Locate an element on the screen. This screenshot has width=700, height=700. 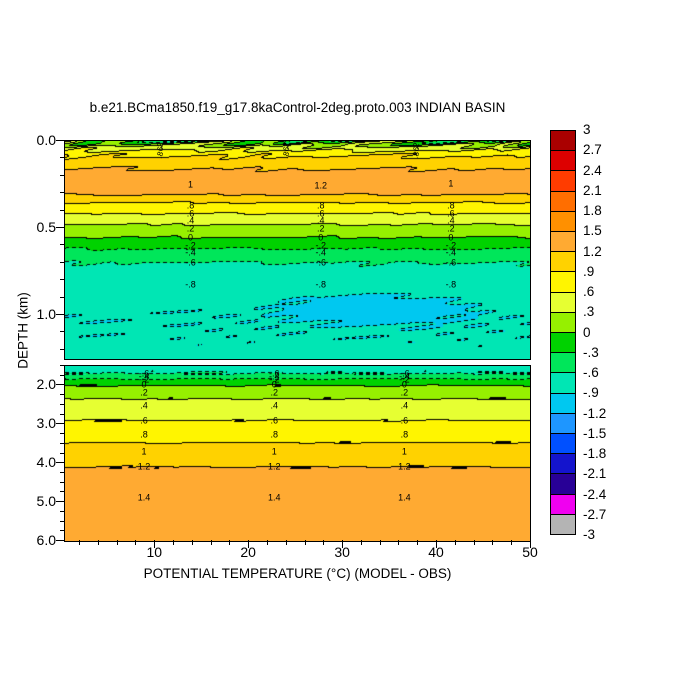
colorbar-label: 1.5 is located at coordinates (592, 231).